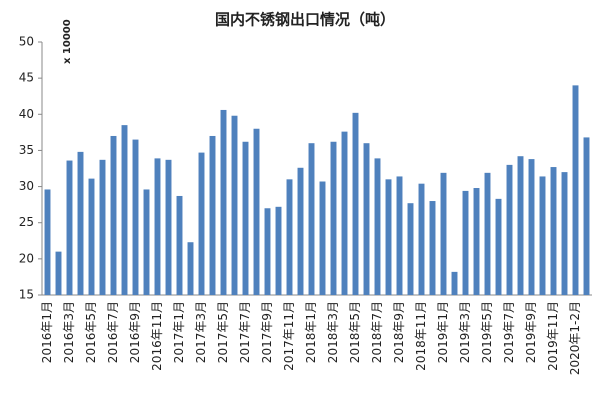  Describe the element at coordinates (333, 332) in the screenshot. I see `x-tick-label: 2018年3月` at that location.